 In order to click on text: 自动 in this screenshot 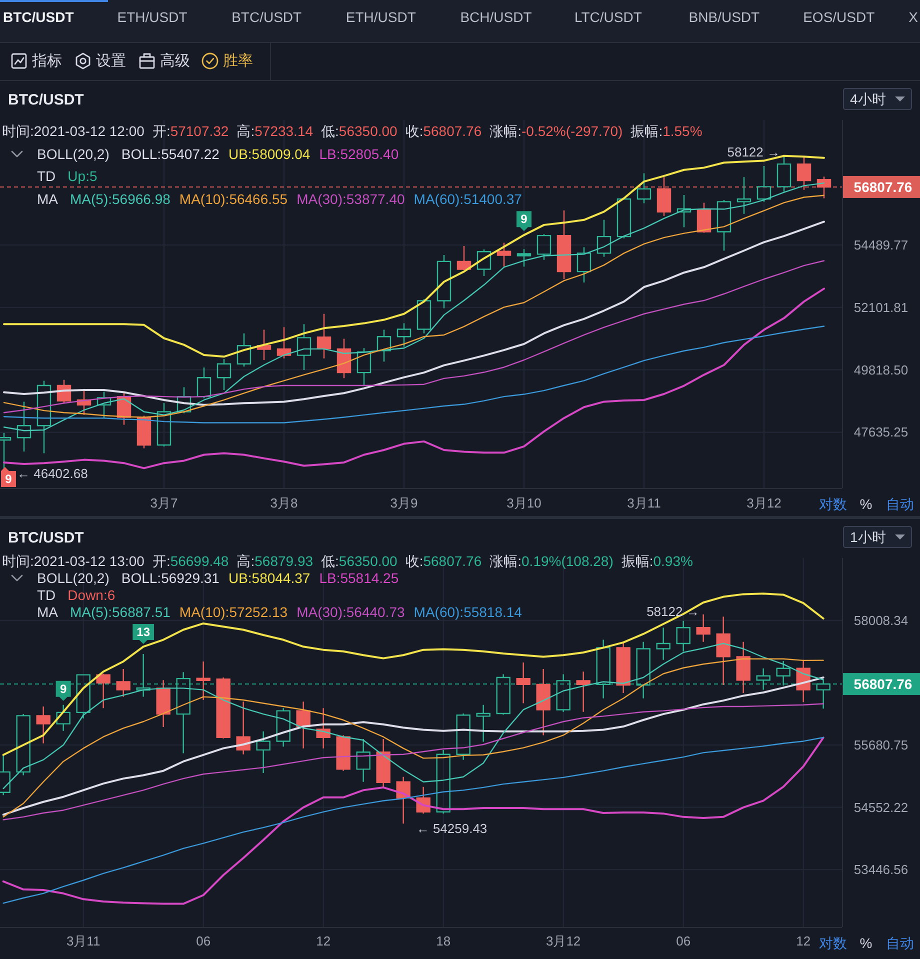, I will do `click(900, 504)`.